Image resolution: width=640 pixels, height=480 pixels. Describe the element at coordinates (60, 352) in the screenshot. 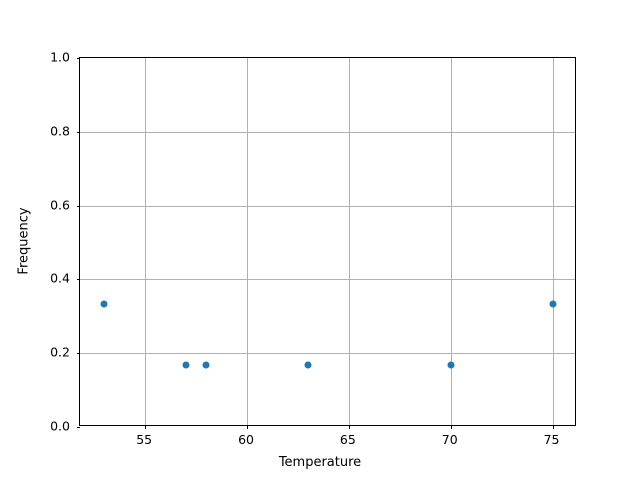

I see `y-axis-tick-label: 0.2` at that location.